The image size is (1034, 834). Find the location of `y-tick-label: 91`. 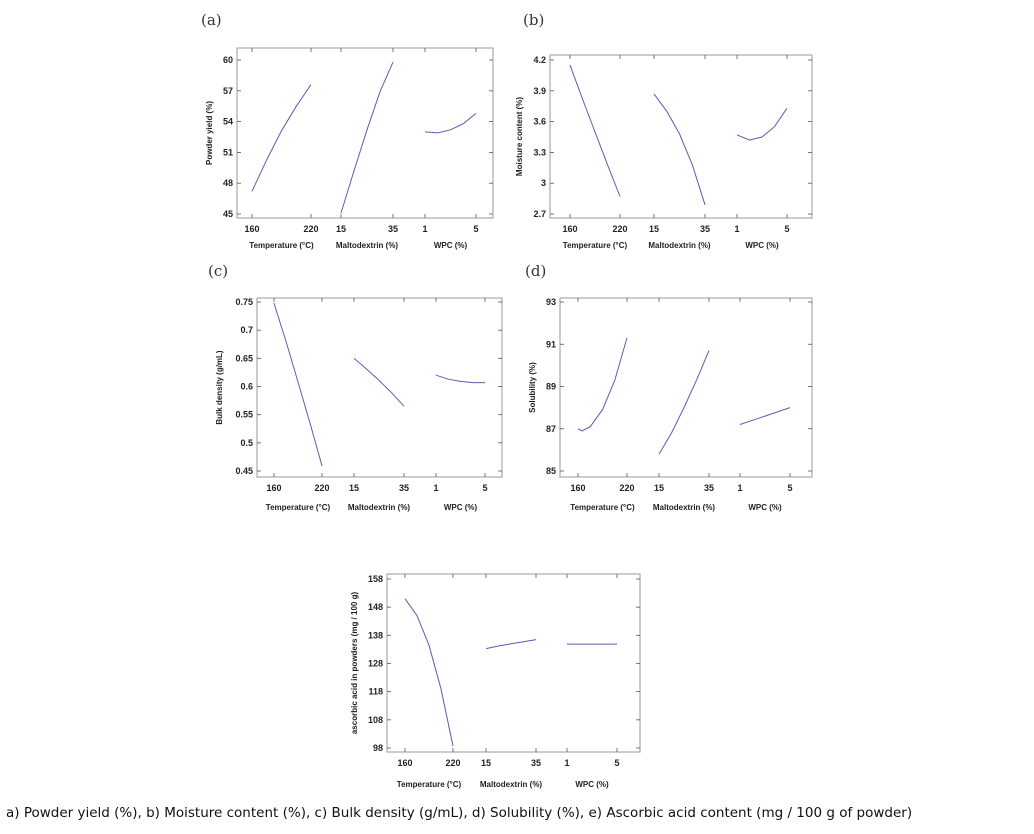

y-tick-label: 91 is located at coordinates (551, 344).